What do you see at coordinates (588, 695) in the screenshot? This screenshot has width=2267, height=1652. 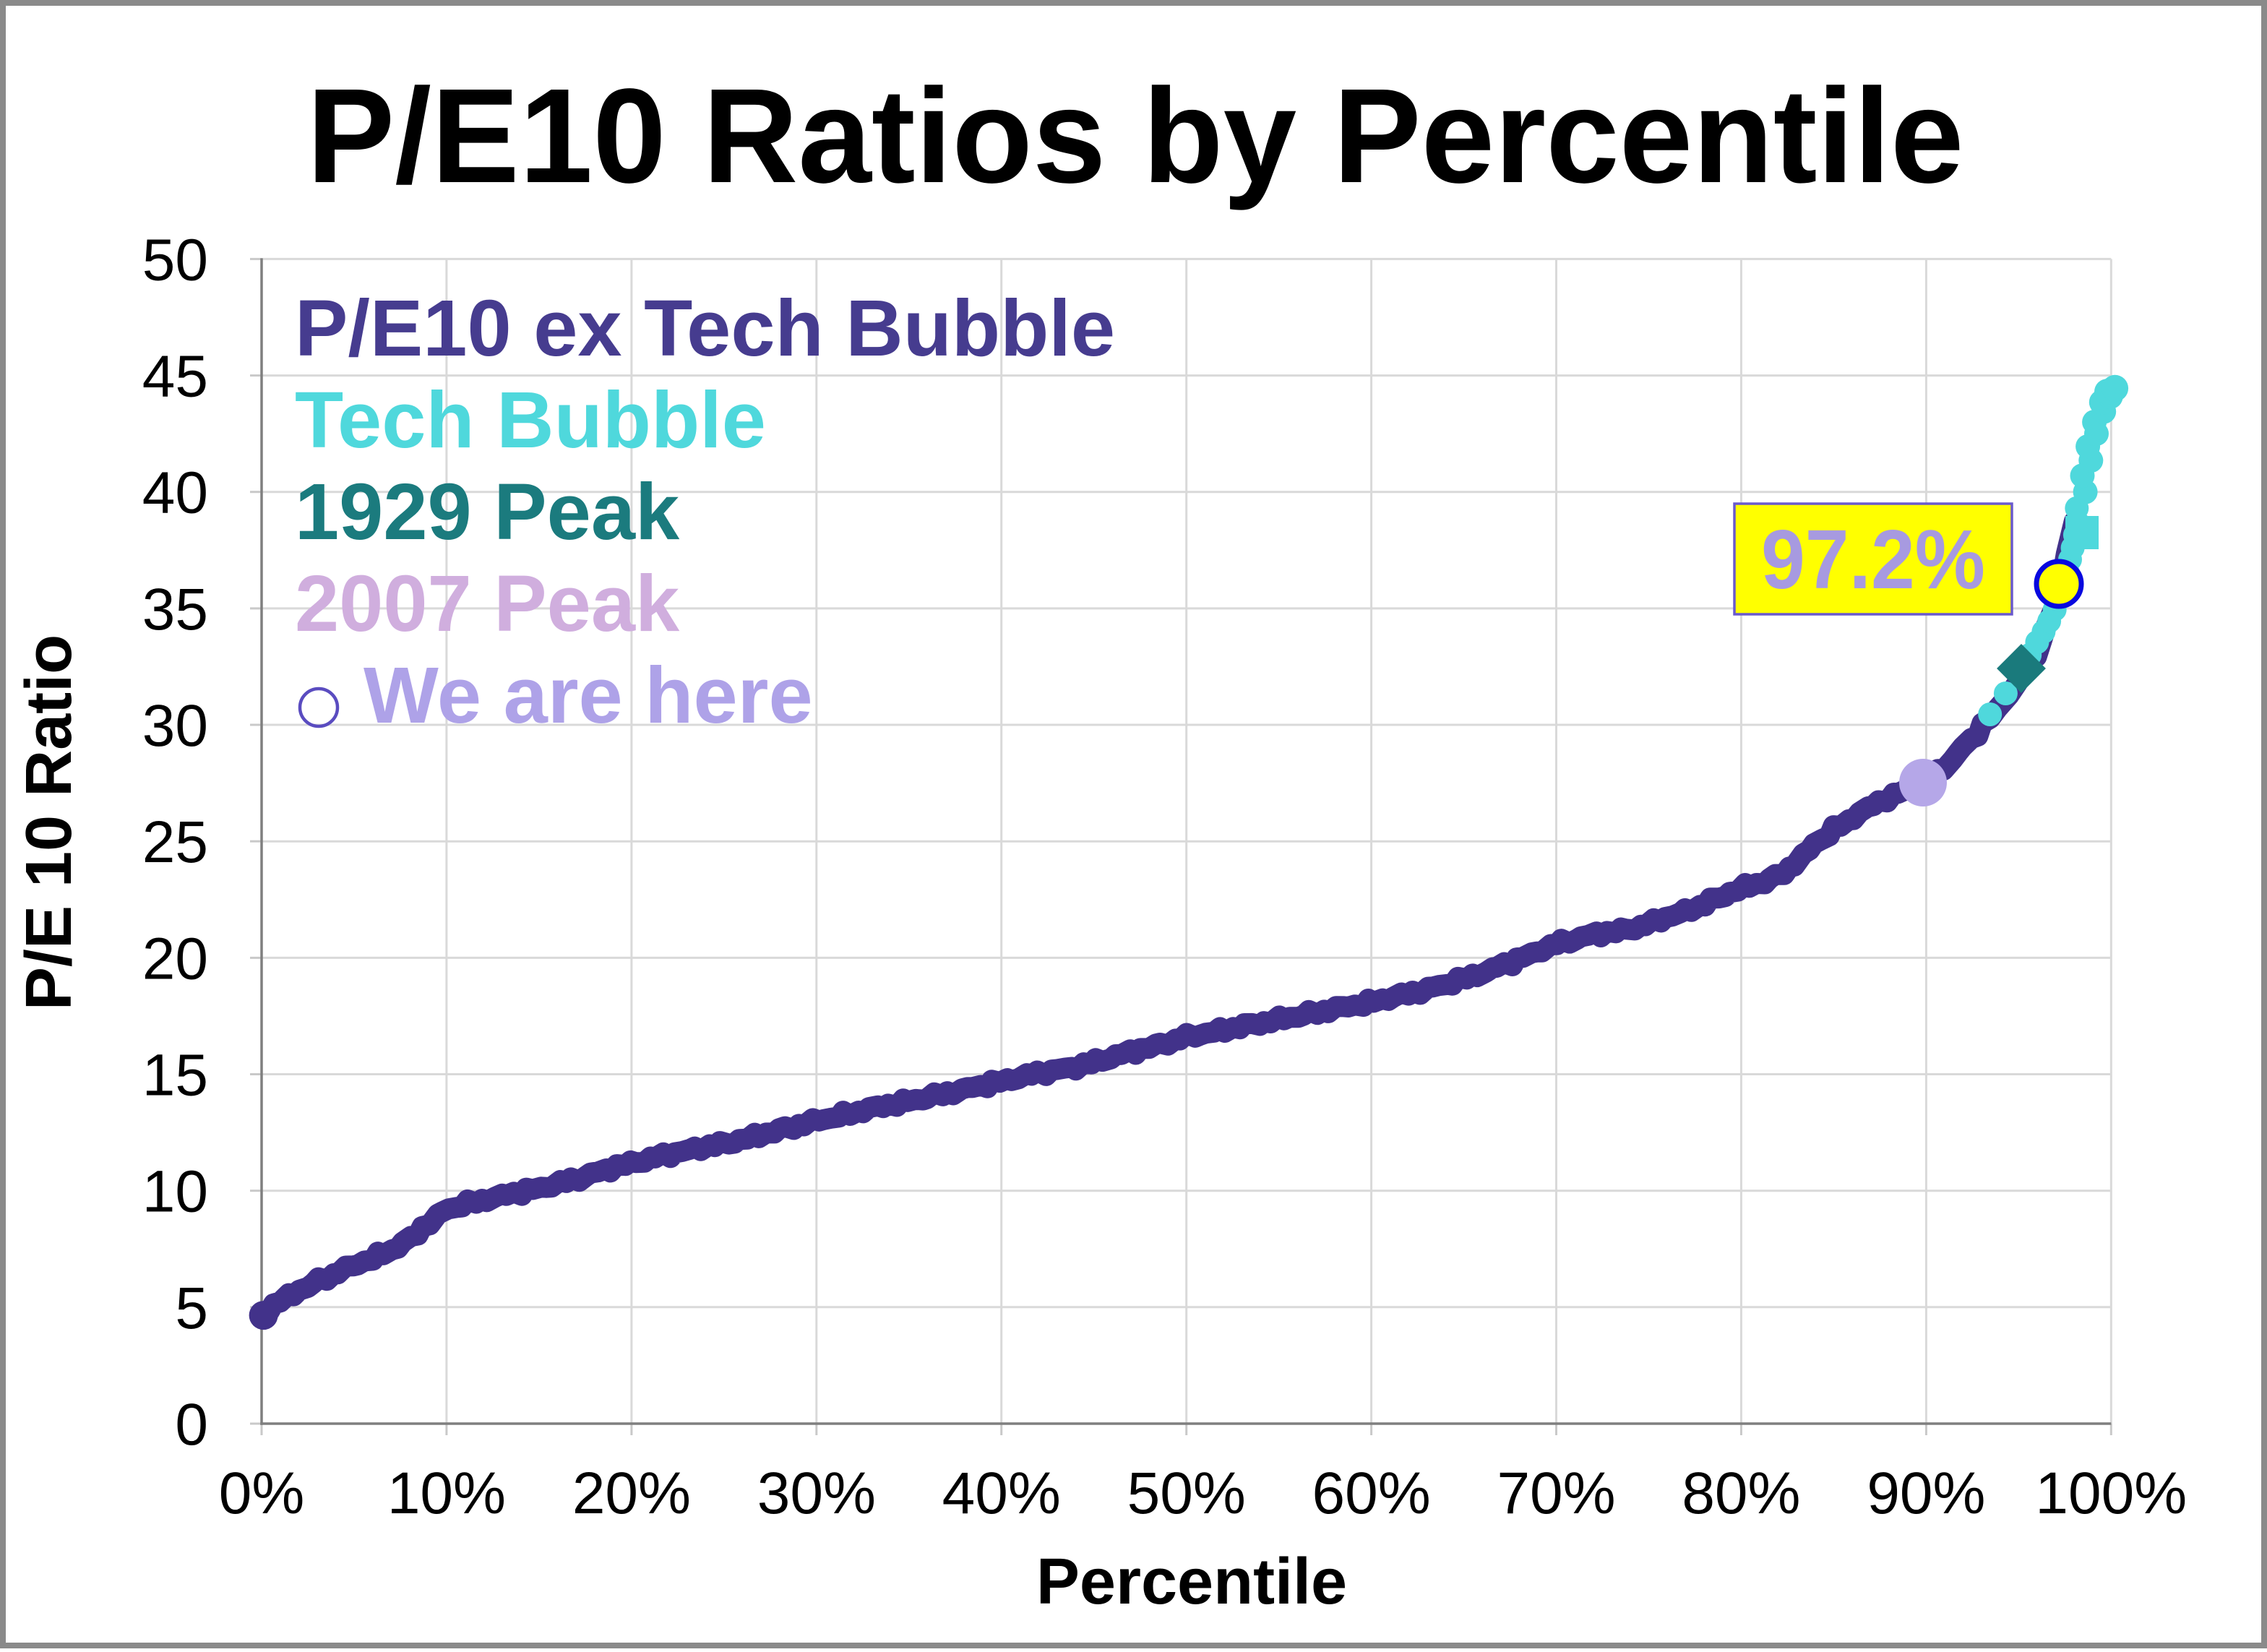 I see `svg-text: We are here` at bounding box center [588, 695].